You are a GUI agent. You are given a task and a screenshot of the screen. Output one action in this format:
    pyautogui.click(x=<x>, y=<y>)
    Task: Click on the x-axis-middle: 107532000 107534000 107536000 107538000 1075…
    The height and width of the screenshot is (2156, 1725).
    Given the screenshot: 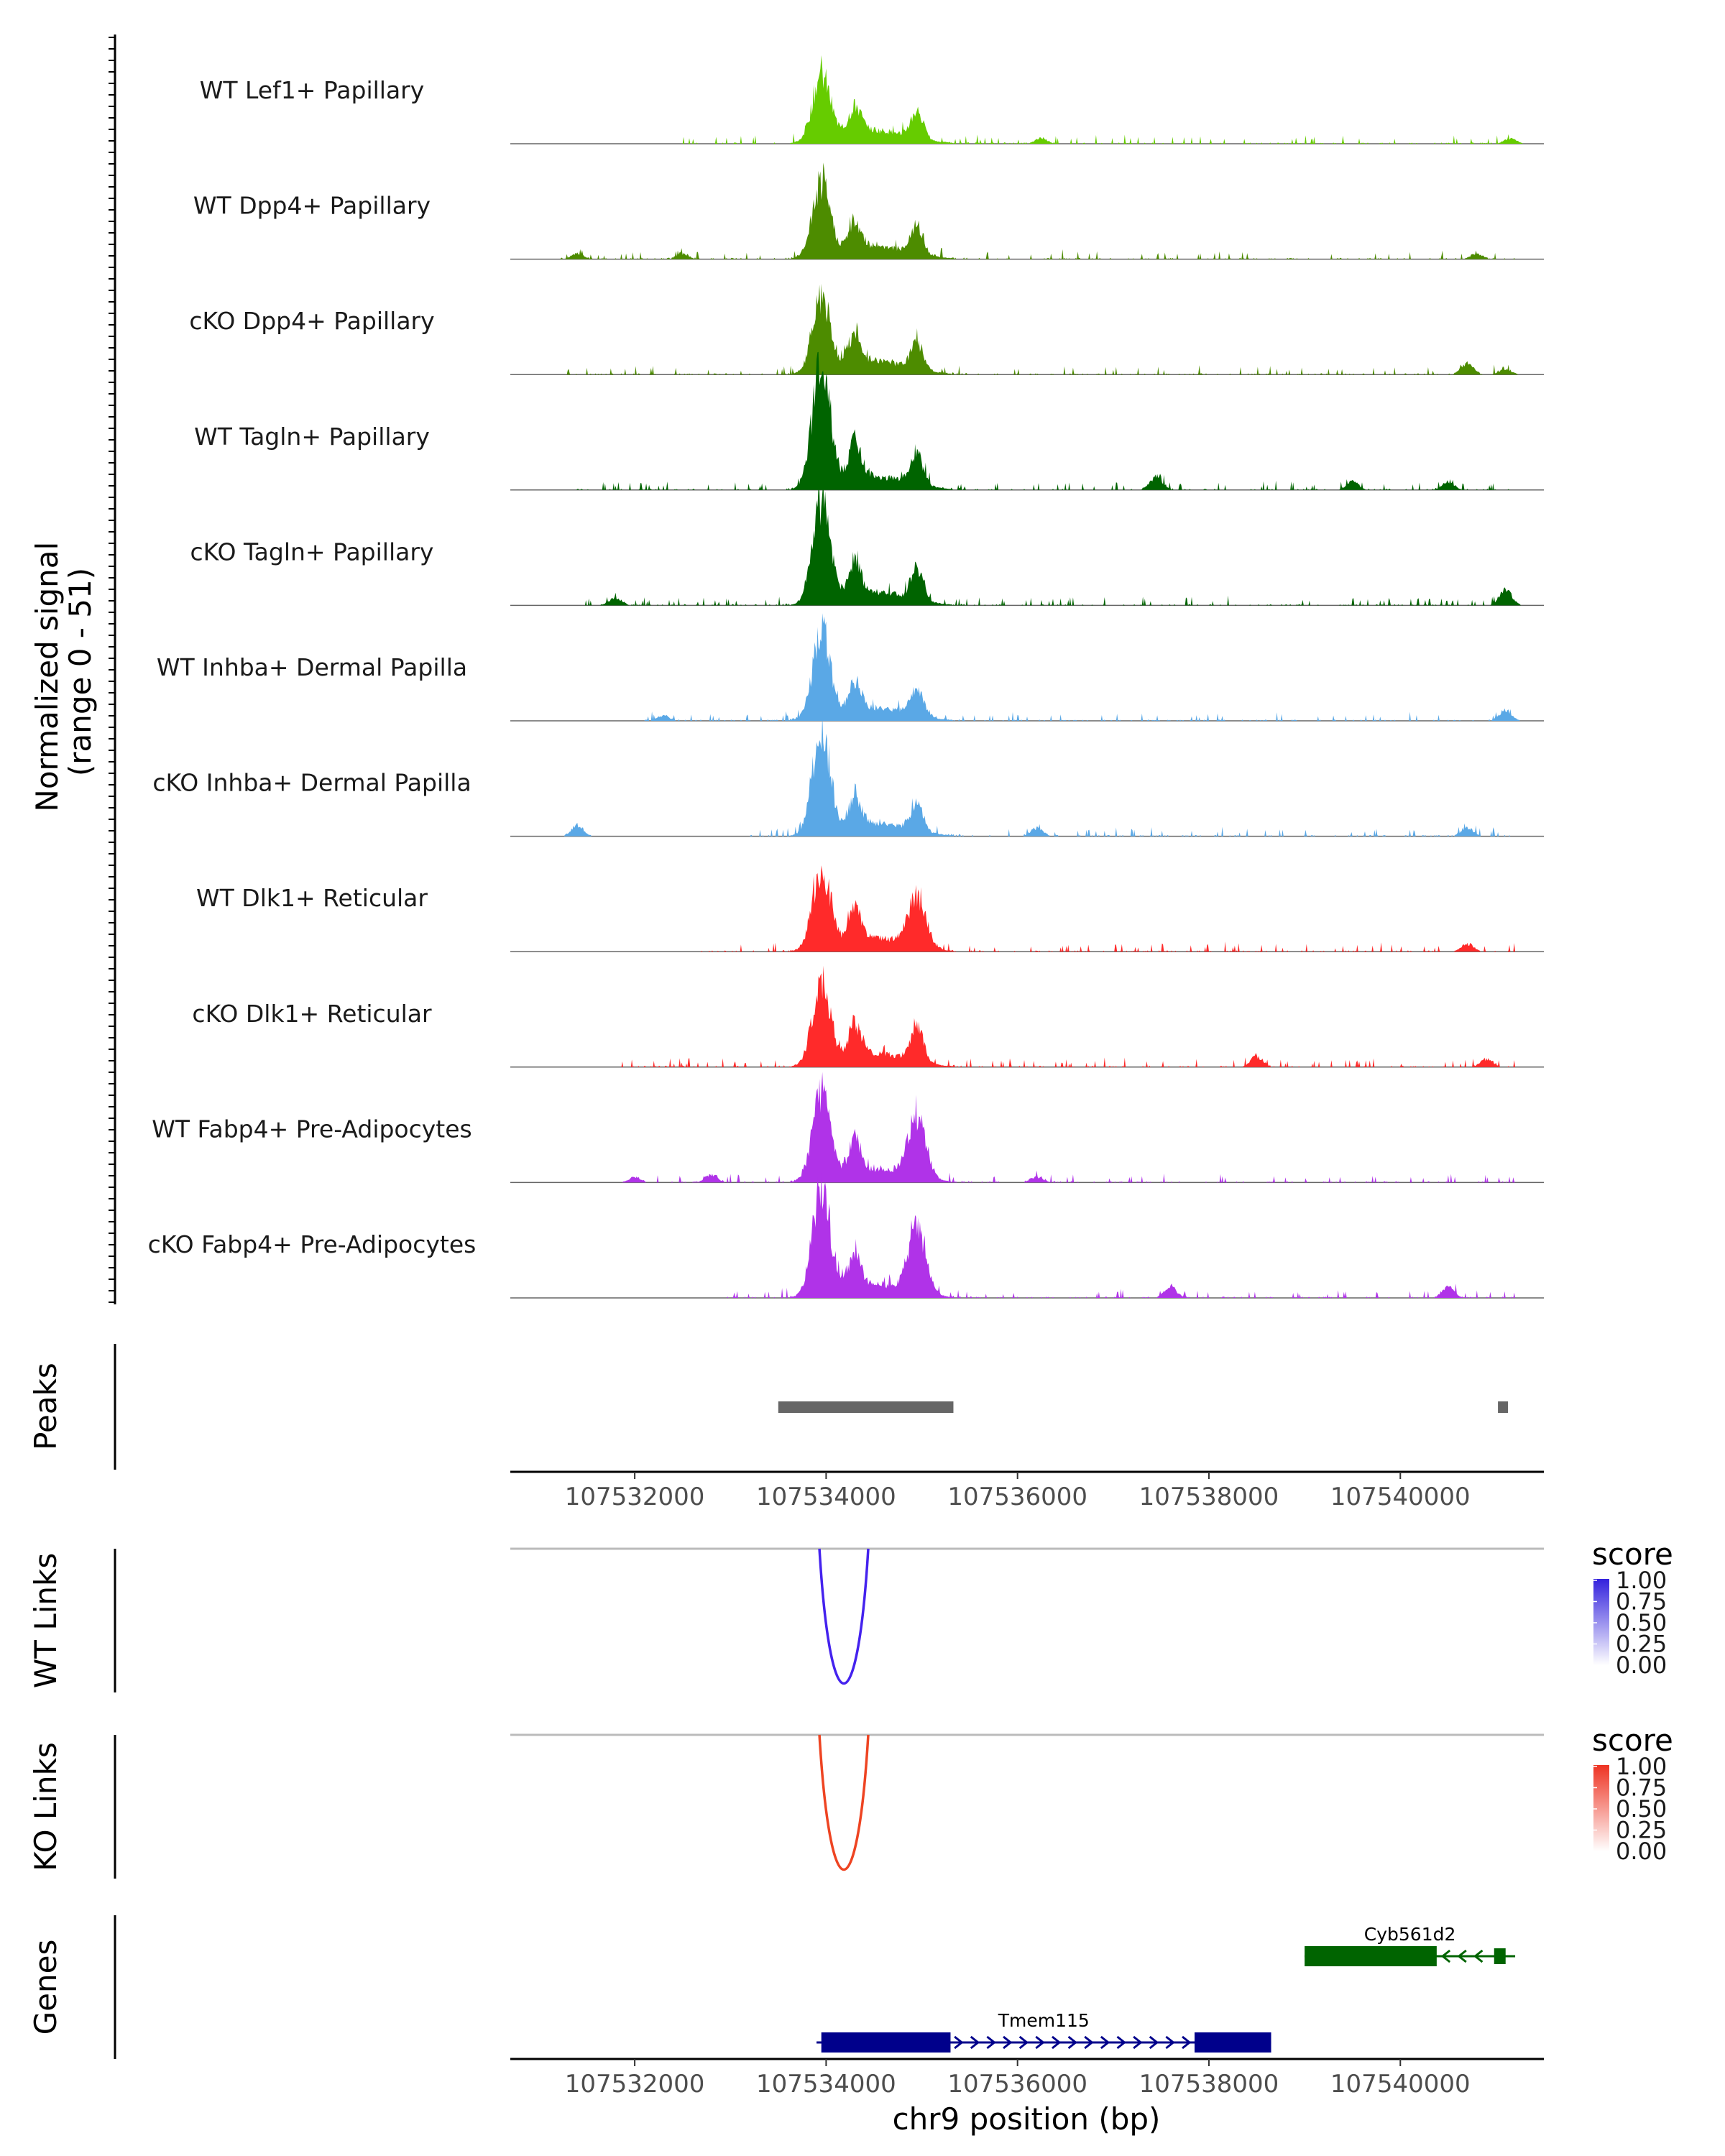 What is the action you would take?
    pyautogui.click(x=1027, y=1491)
    